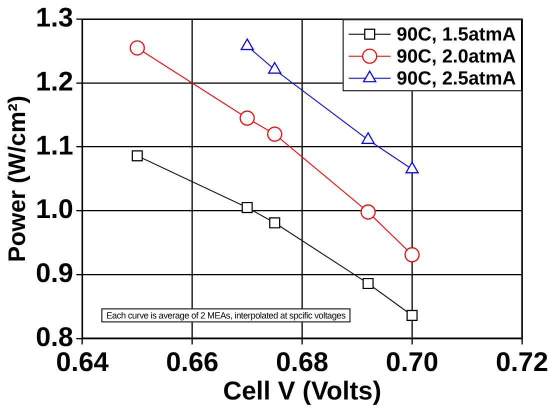 Image resolution: width=552 pixels, height=408 pixels. What do you see at coordinates (192, 362) in the screenshot?
I see `x-tick-label: 0.66` at bounding box center [192, 362].